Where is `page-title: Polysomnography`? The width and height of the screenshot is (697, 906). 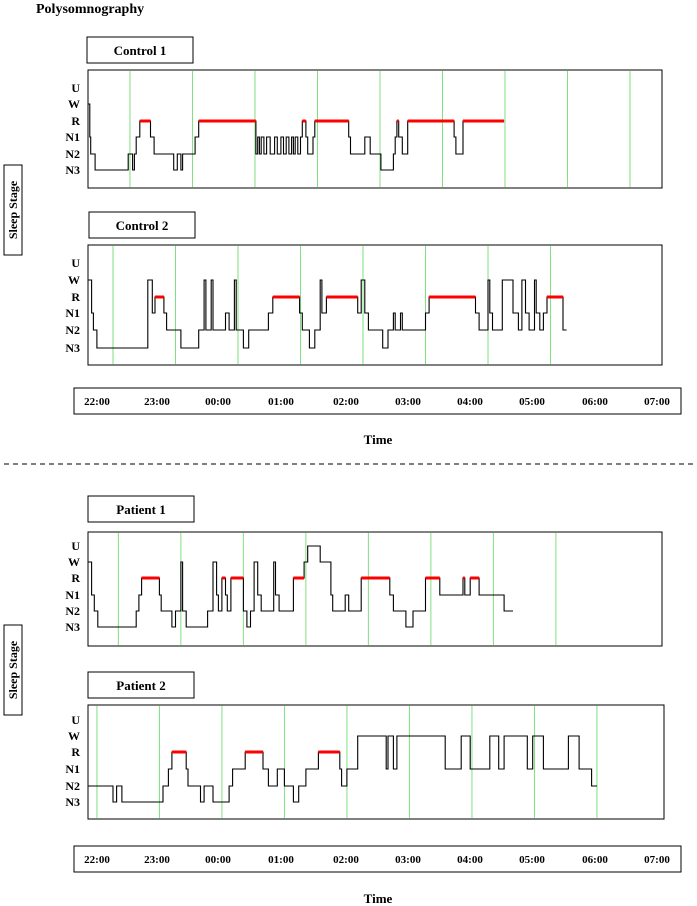 page-title: Polysomnography is located at coordinates (90, 9).